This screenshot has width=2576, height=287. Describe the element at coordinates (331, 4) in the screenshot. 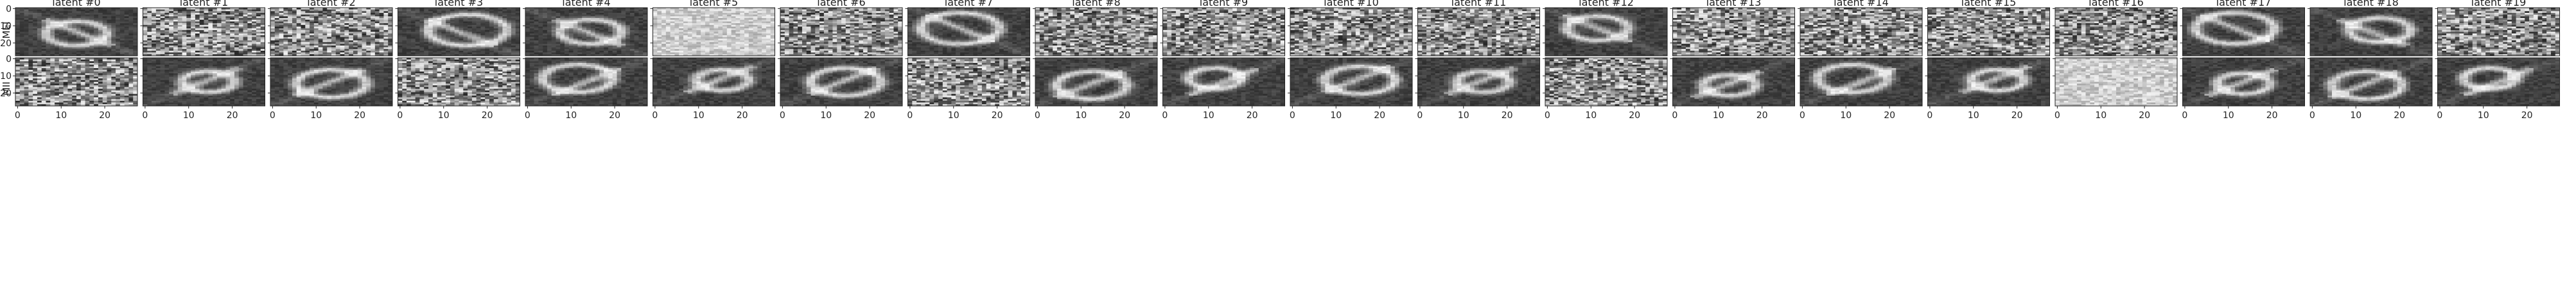

I see `panel-title: latent #2` at that location.